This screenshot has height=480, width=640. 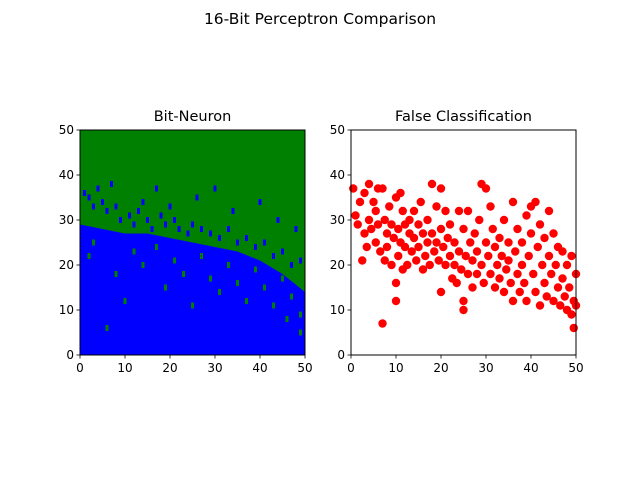 What do you see at coordinates (337, 220) in the screenshot?
I see `y-tick-label: 30` at bounding box center [337, 220].